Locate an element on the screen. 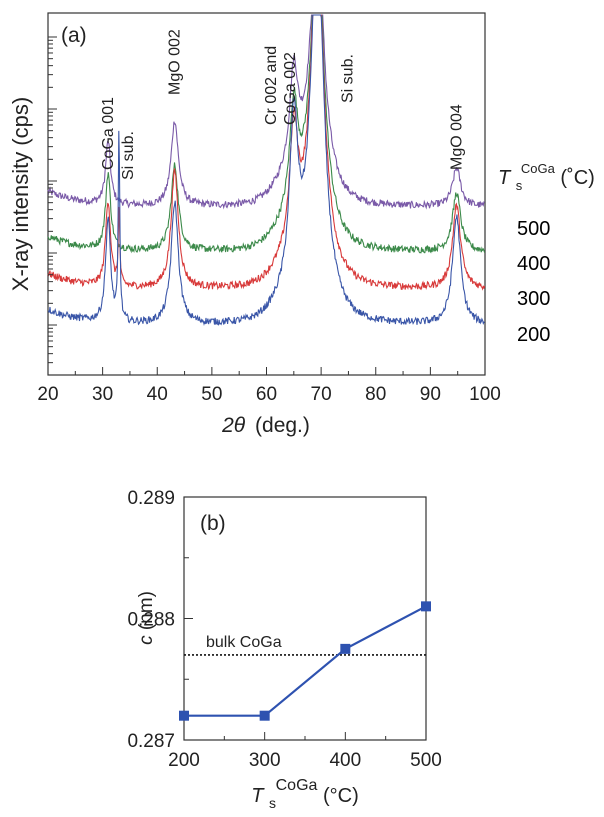 This screenshot has width=604, height=817. legend-title-main: T is located at coordinates (505, 178).